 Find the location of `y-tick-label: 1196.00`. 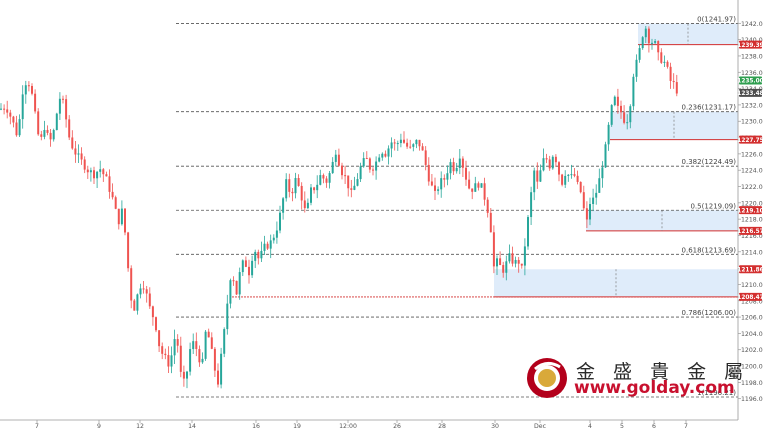

y-tick-label: 1196.00 is located at coordinates (752, 399).